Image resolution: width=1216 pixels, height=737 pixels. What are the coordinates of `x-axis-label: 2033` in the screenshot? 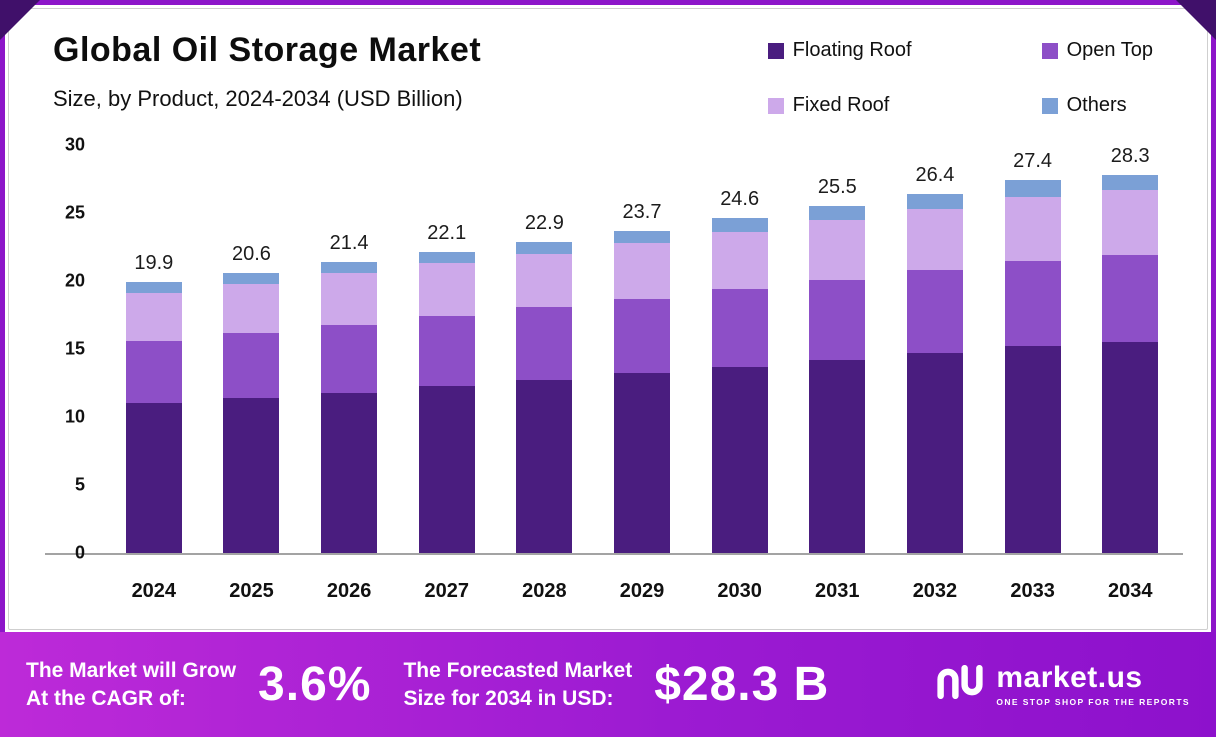 It's located at (1032, 590).